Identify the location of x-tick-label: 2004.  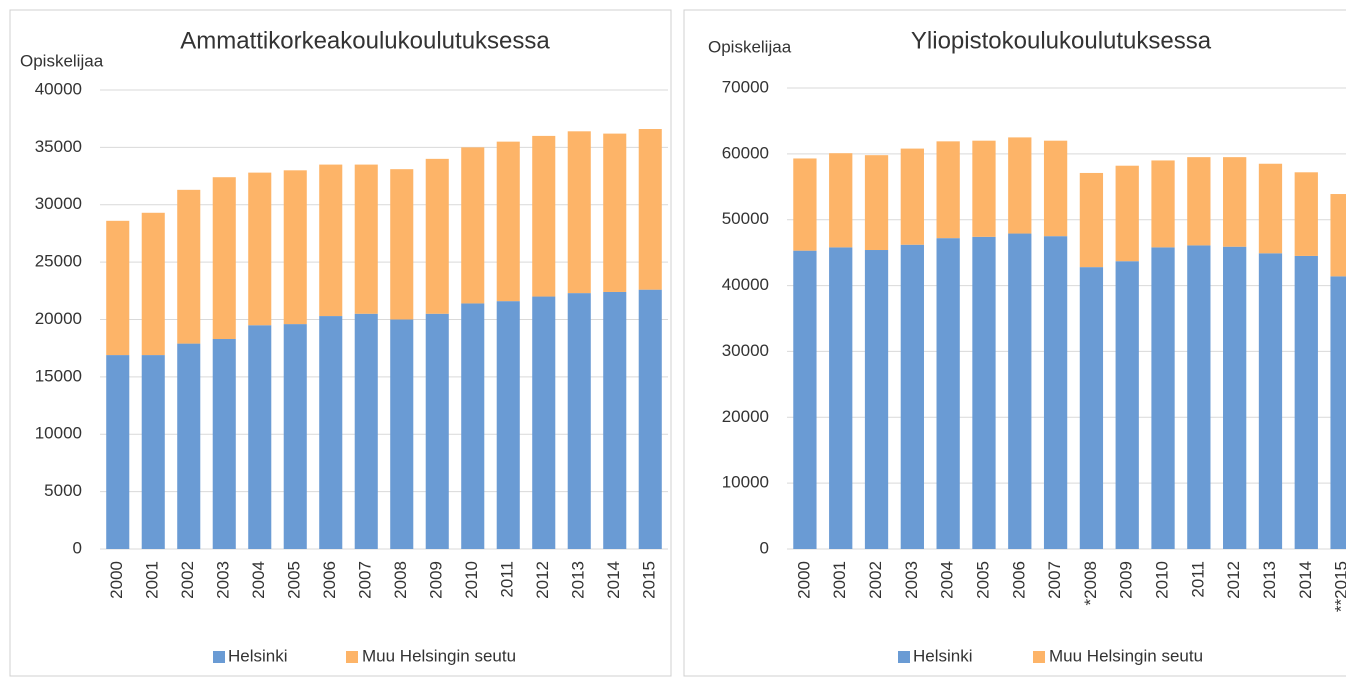
(258, 580).